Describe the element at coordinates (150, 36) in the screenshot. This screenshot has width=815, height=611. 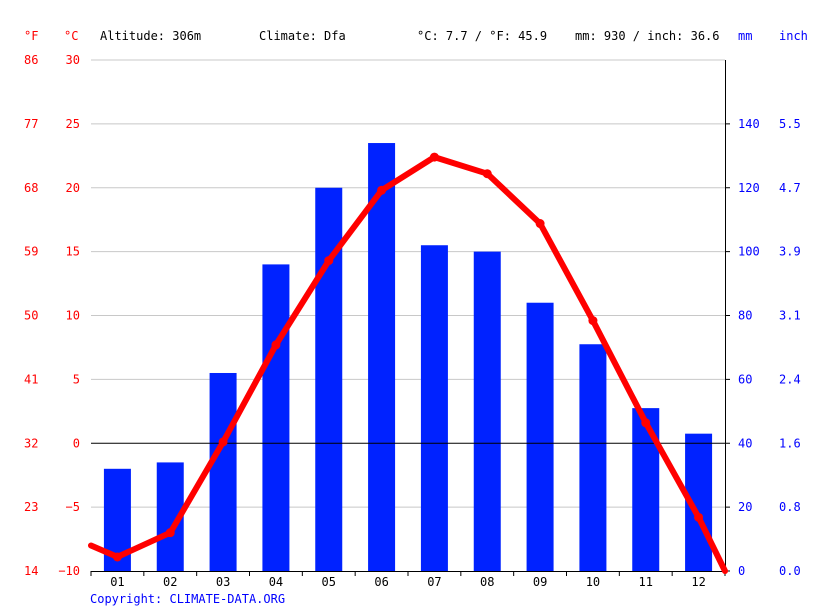
I see `altitude-label: Altitude: 306m` at that location.